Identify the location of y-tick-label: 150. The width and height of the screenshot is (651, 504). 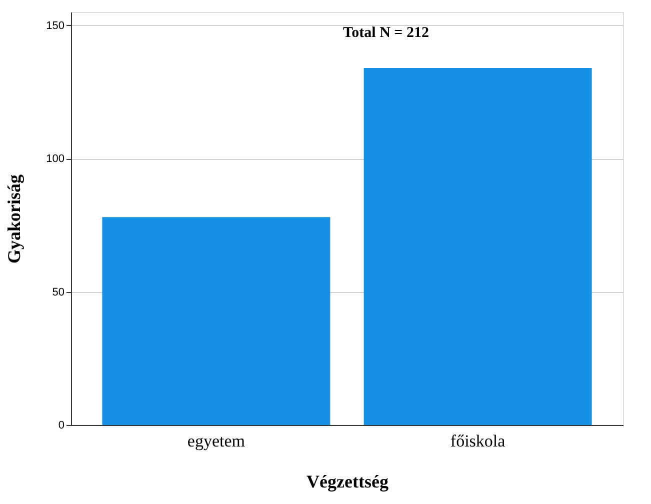
(55, 26).